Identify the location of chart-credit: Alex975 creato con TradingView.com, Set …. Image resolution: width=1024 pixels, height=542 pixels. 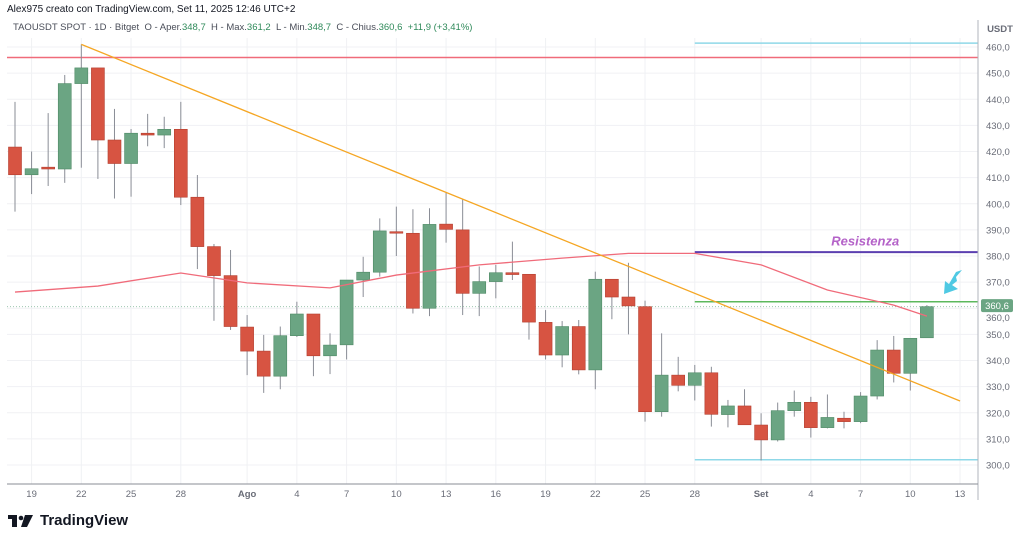
(151, 9).